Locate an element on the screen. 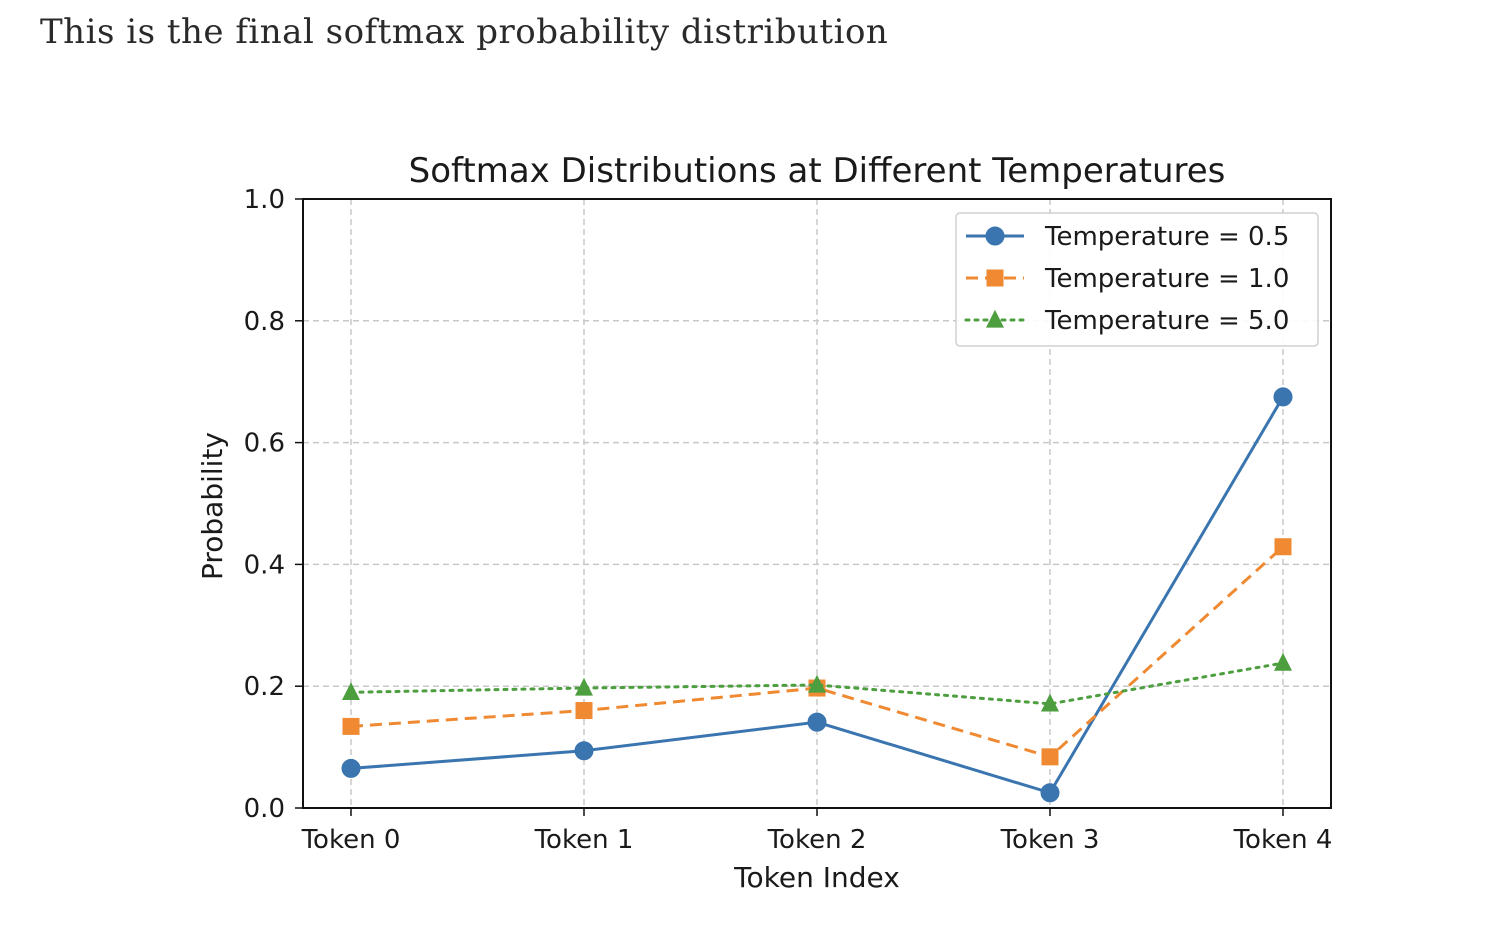  legend-label: Temperature = 1.0 is located at coordinates (1166, 279).